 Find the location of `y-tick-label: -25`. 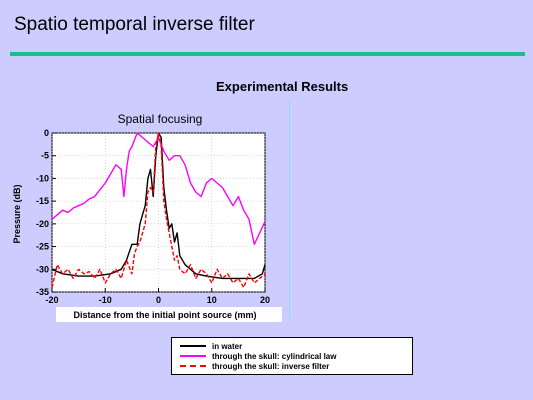

y-tick-label: -25 is located at coordinates (42, 247).